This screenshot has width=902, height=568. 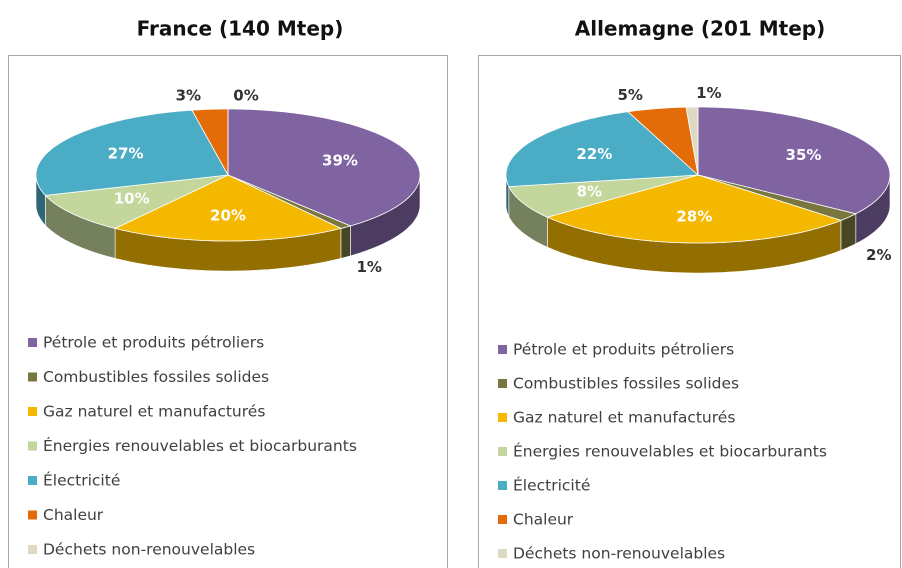 I want to click on data-label: 10%, so click(x=132, y=199).